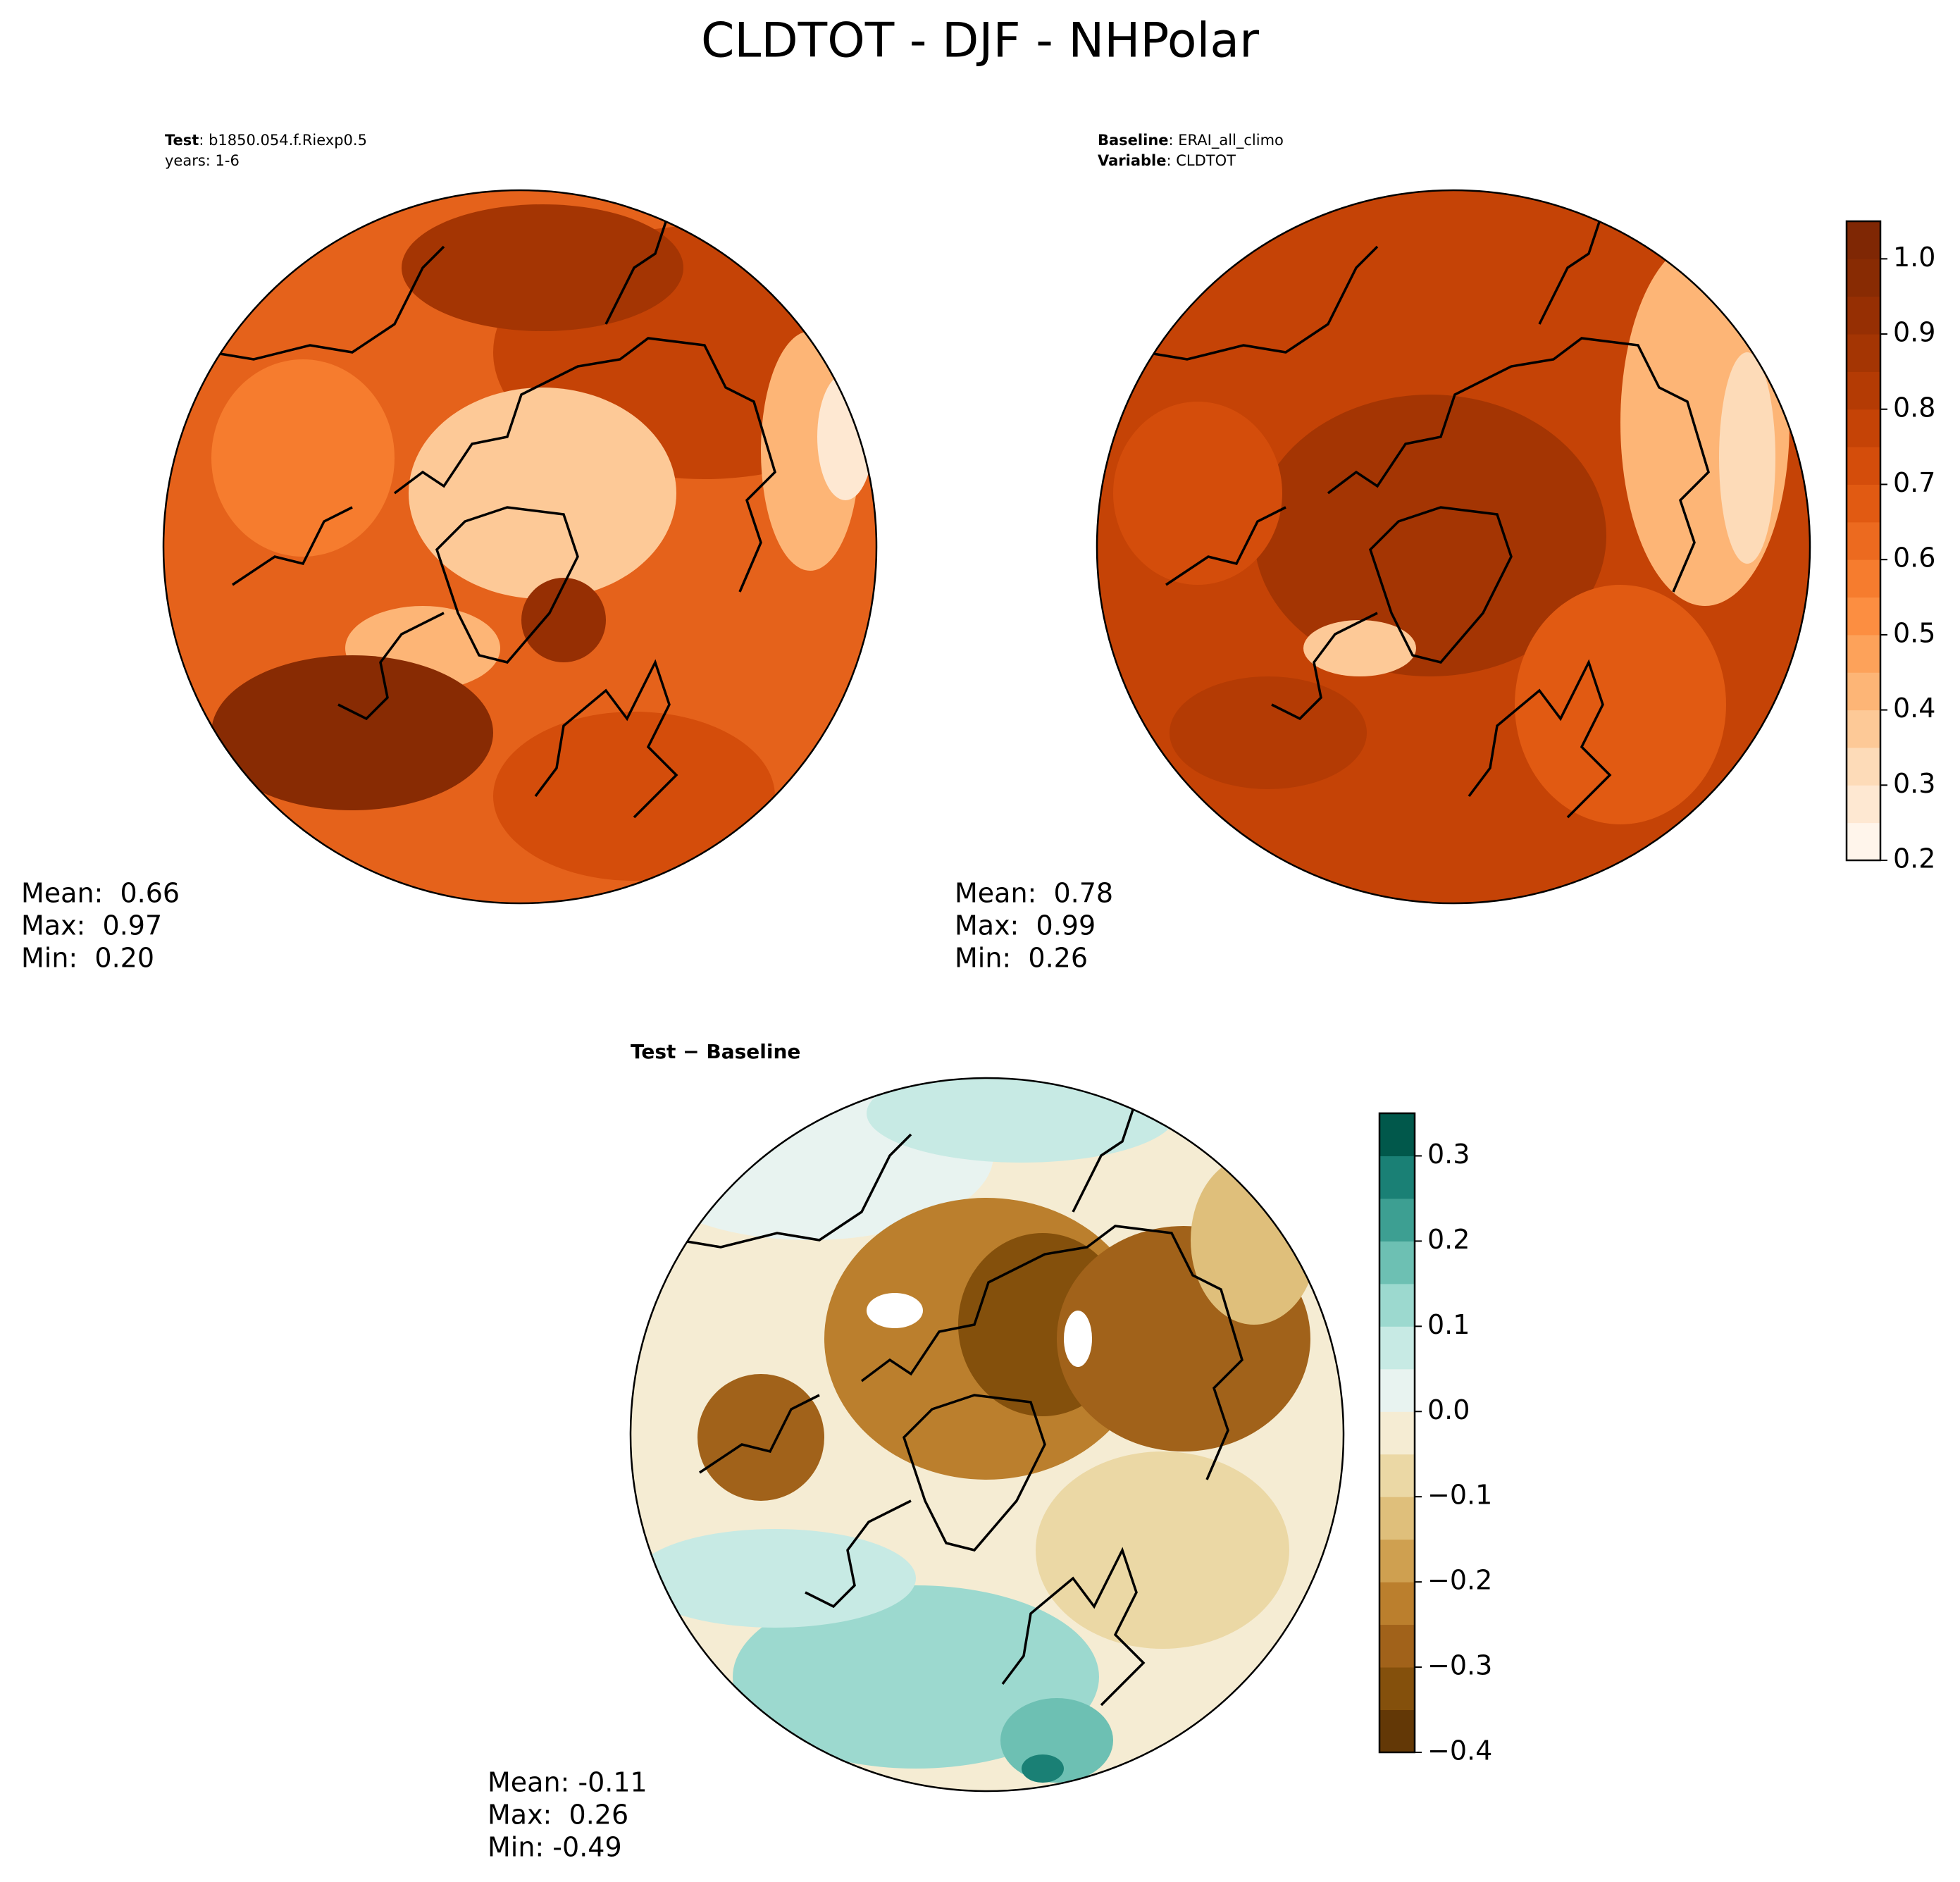  I want to click on colorbar-tick-label: 0.6, so click(1914, 558).